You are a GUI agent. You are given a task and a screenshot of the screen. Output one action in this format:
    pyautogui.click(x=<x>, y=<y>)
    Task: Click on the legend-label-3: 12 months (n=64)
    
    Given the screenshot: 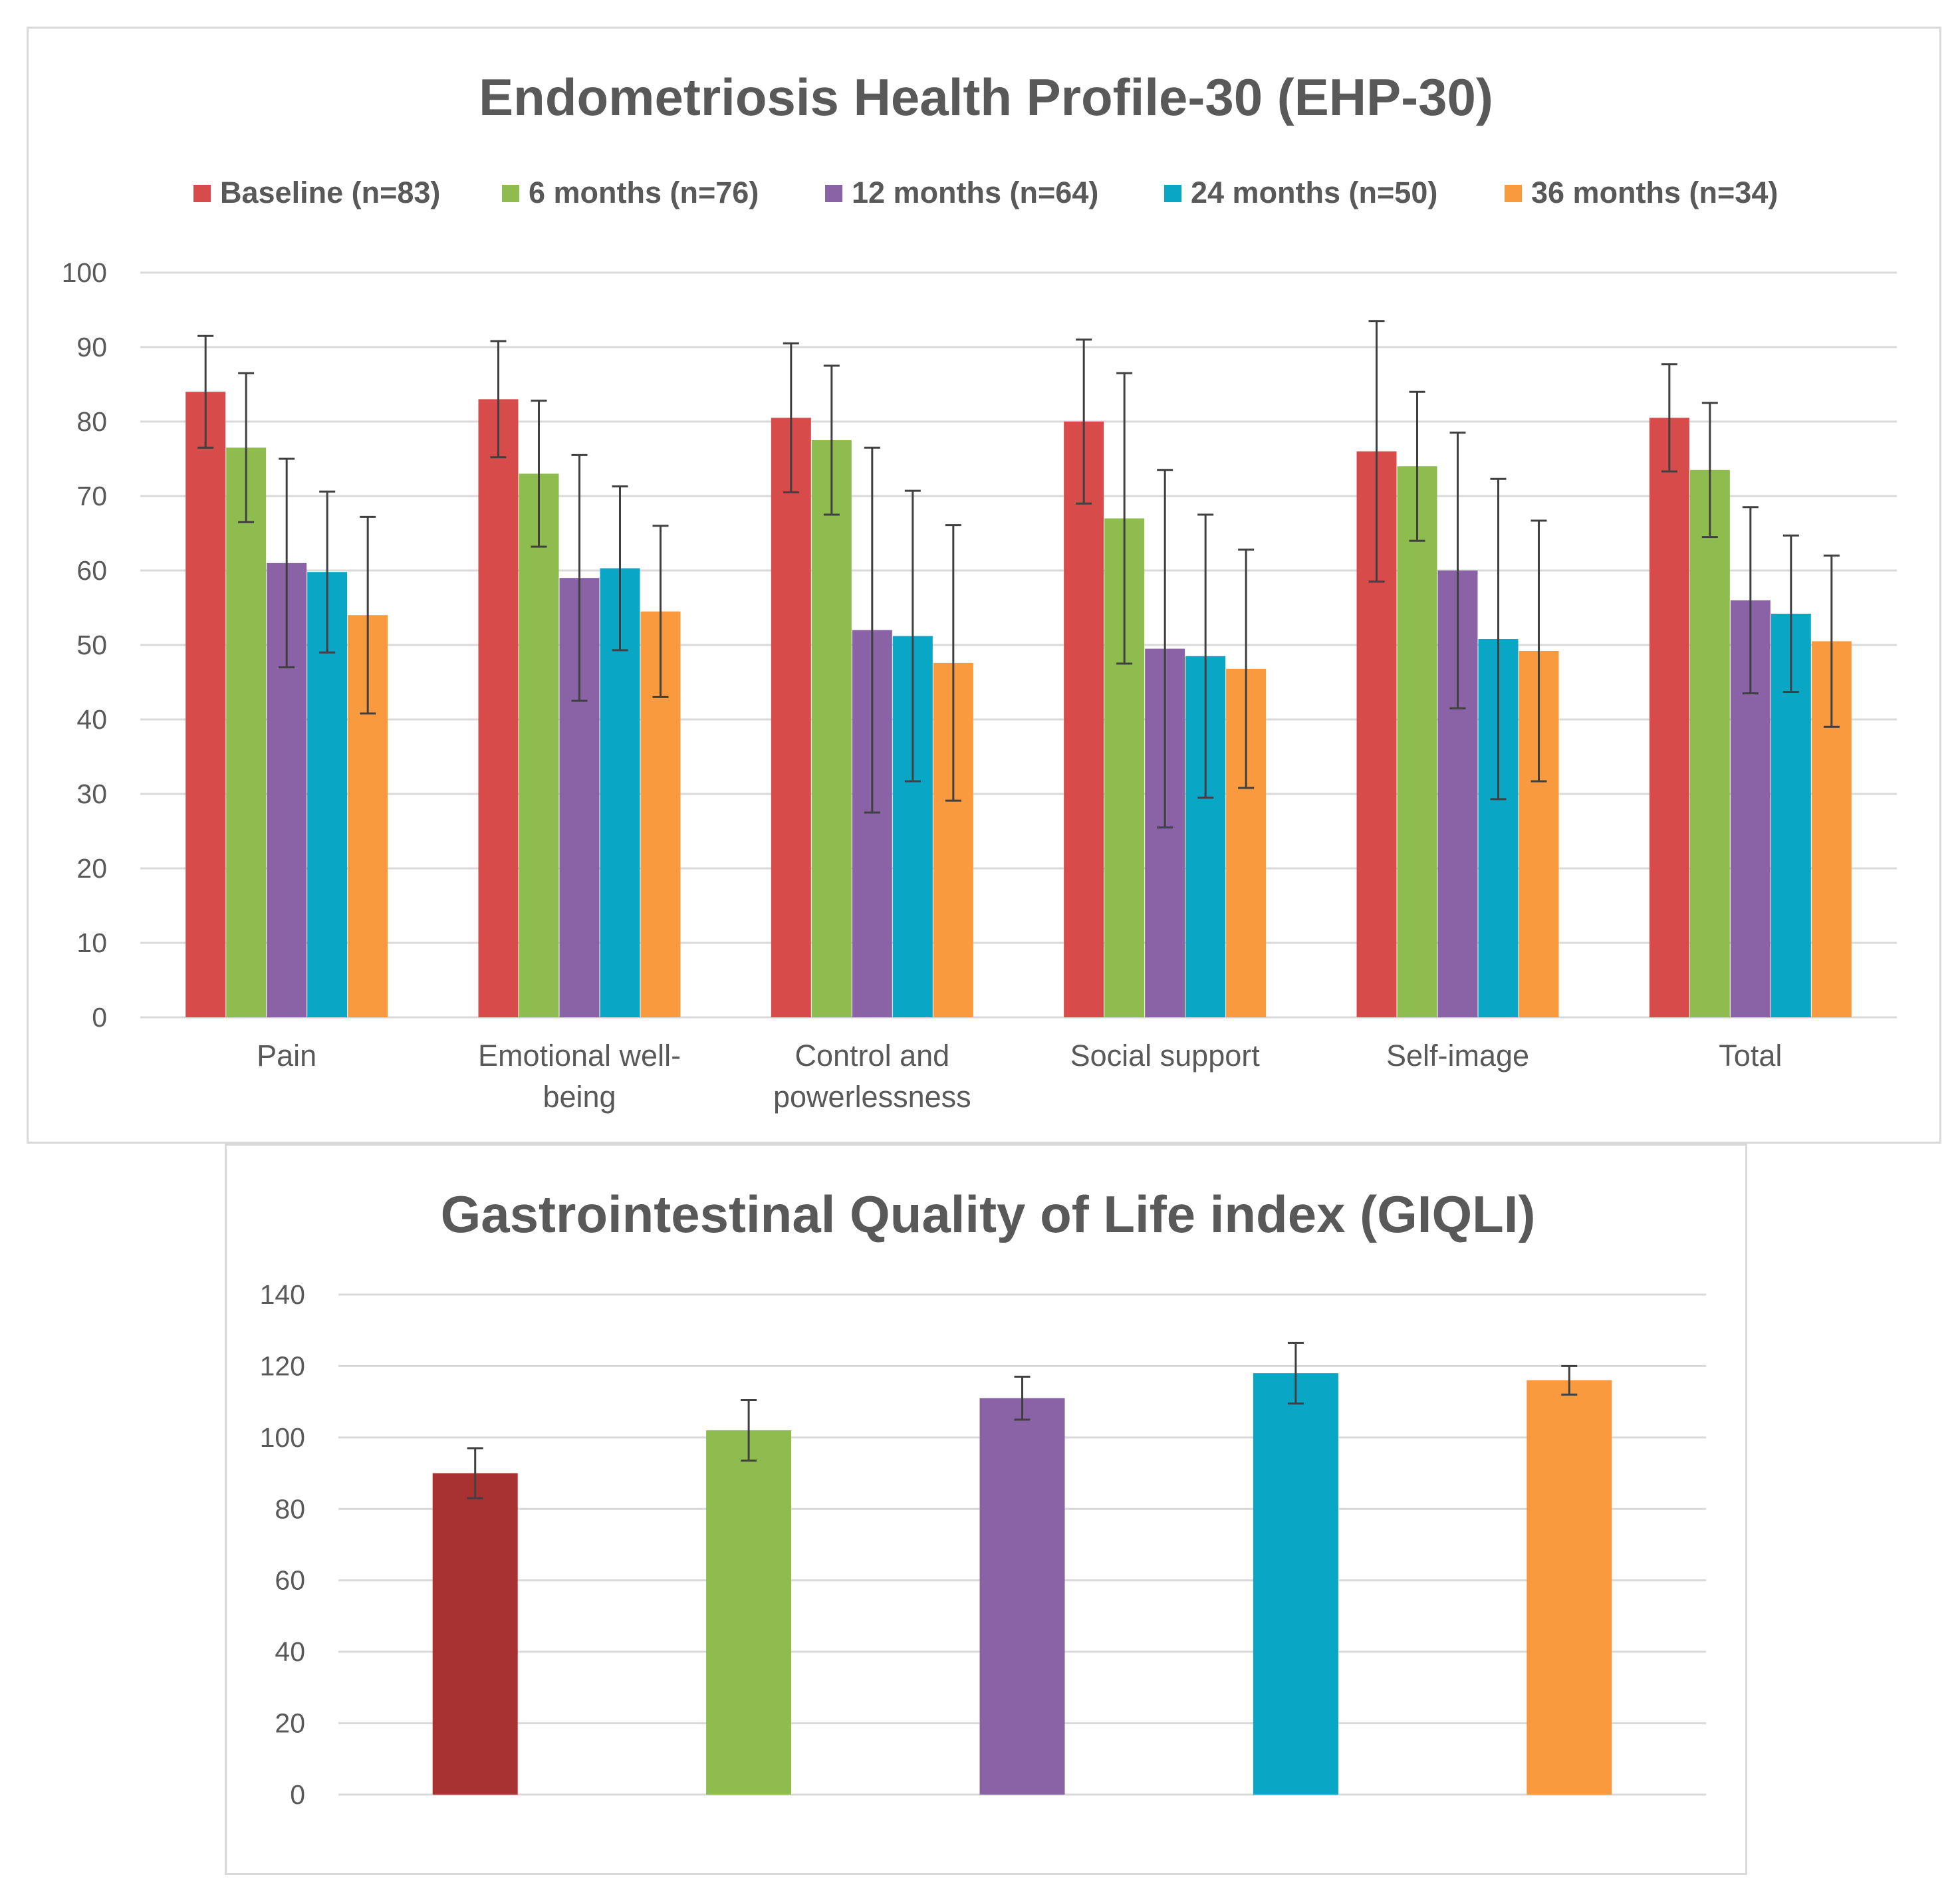 What is the action you would take?
    pyautogui.click(x=975, y=192)
    